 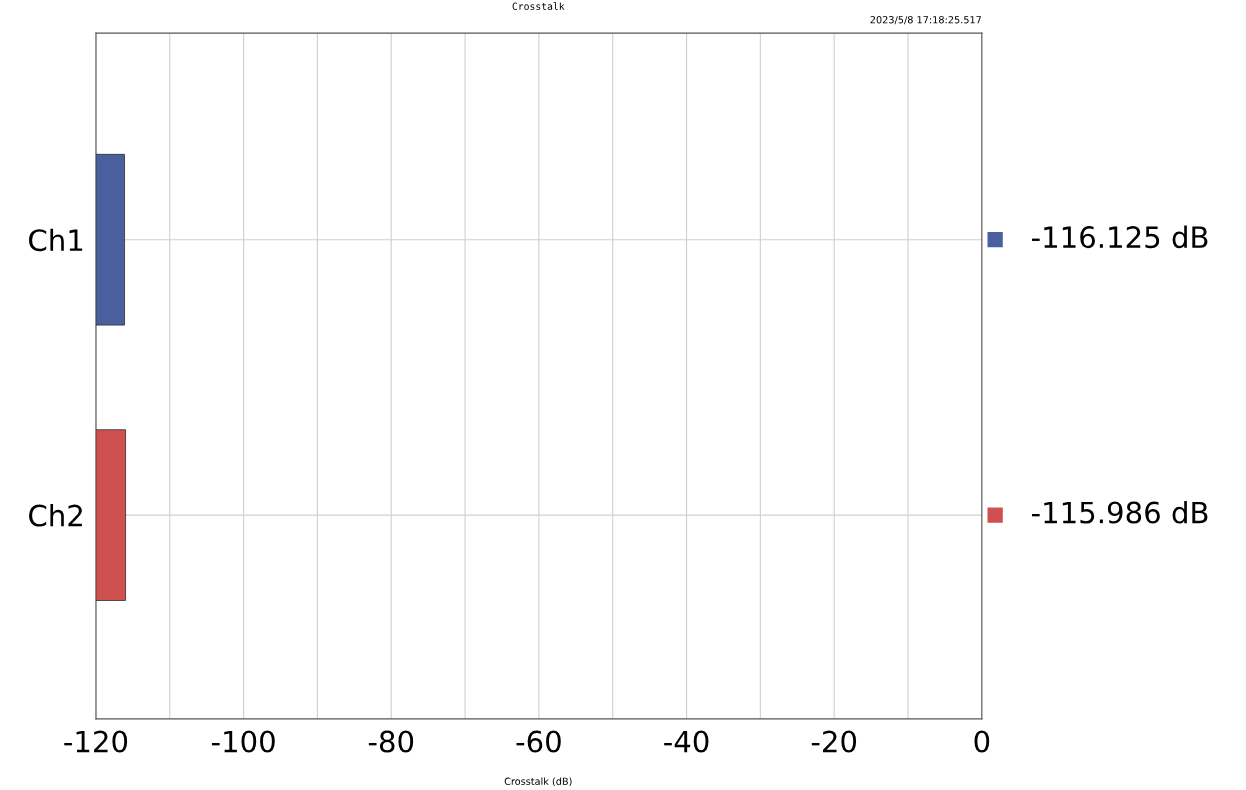 What do you see at coordinates (538, 6) in the screenshot?
I see `chart-title: Crosstalk` at bounding box center [538, 6].